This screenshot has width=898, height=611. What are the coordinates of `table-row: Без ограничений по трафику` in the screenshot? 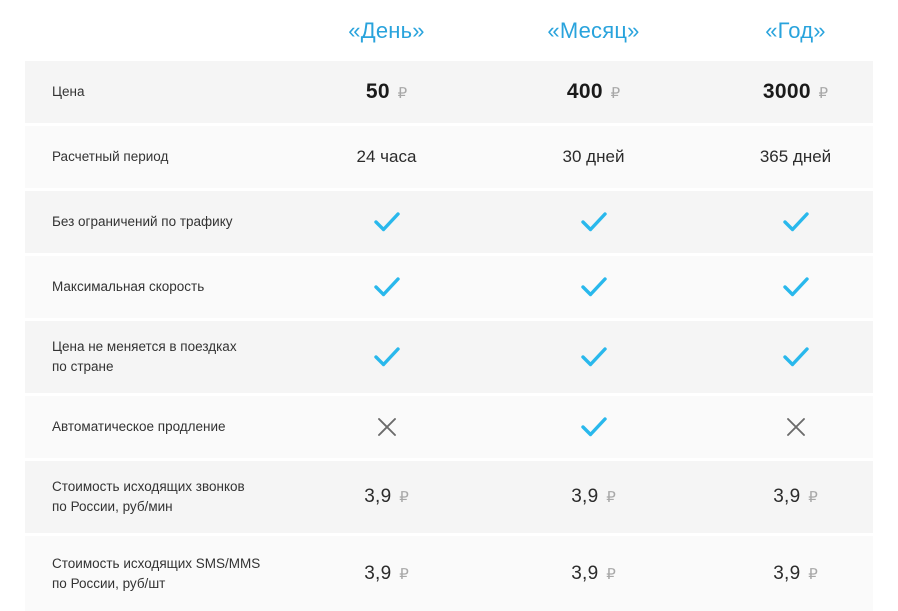 It's located at (449, 223).